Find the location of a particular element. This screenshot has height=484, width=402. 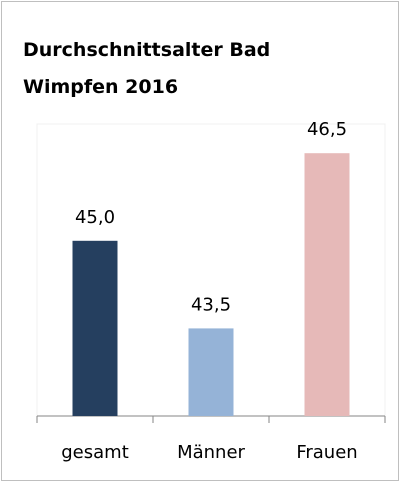

x-tick-label: Frauen is located at coordinates (326, 452).